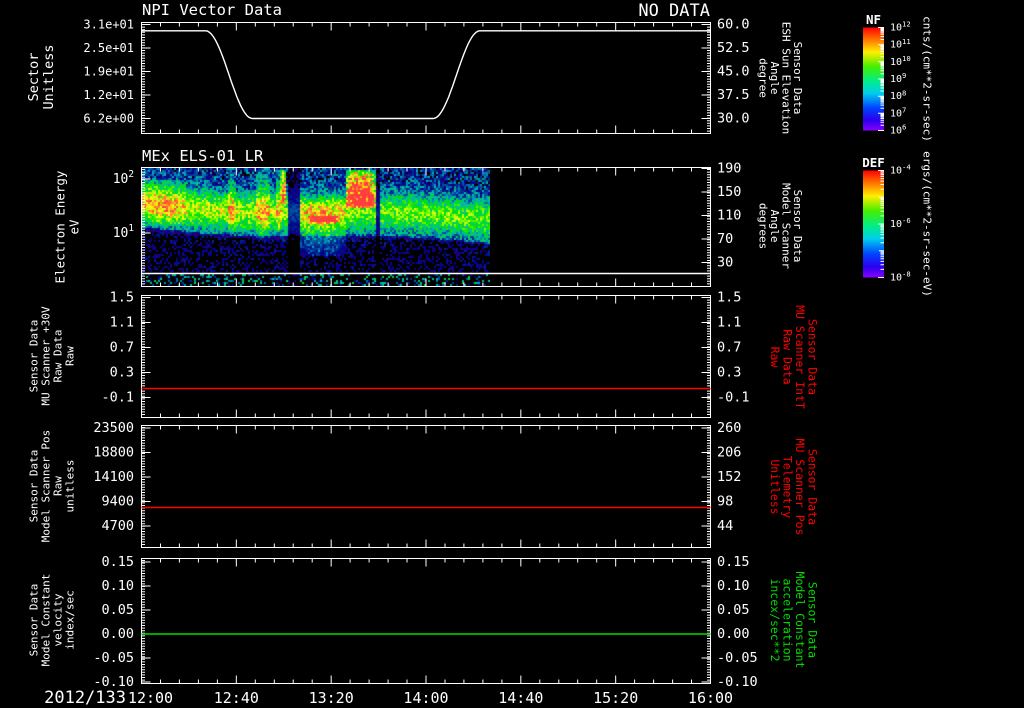 This screenshot has width=1024, height=708. Describe the element at coordinates (729, 192) in the screenshot. I see `p2-right-tick: 150` at that location.